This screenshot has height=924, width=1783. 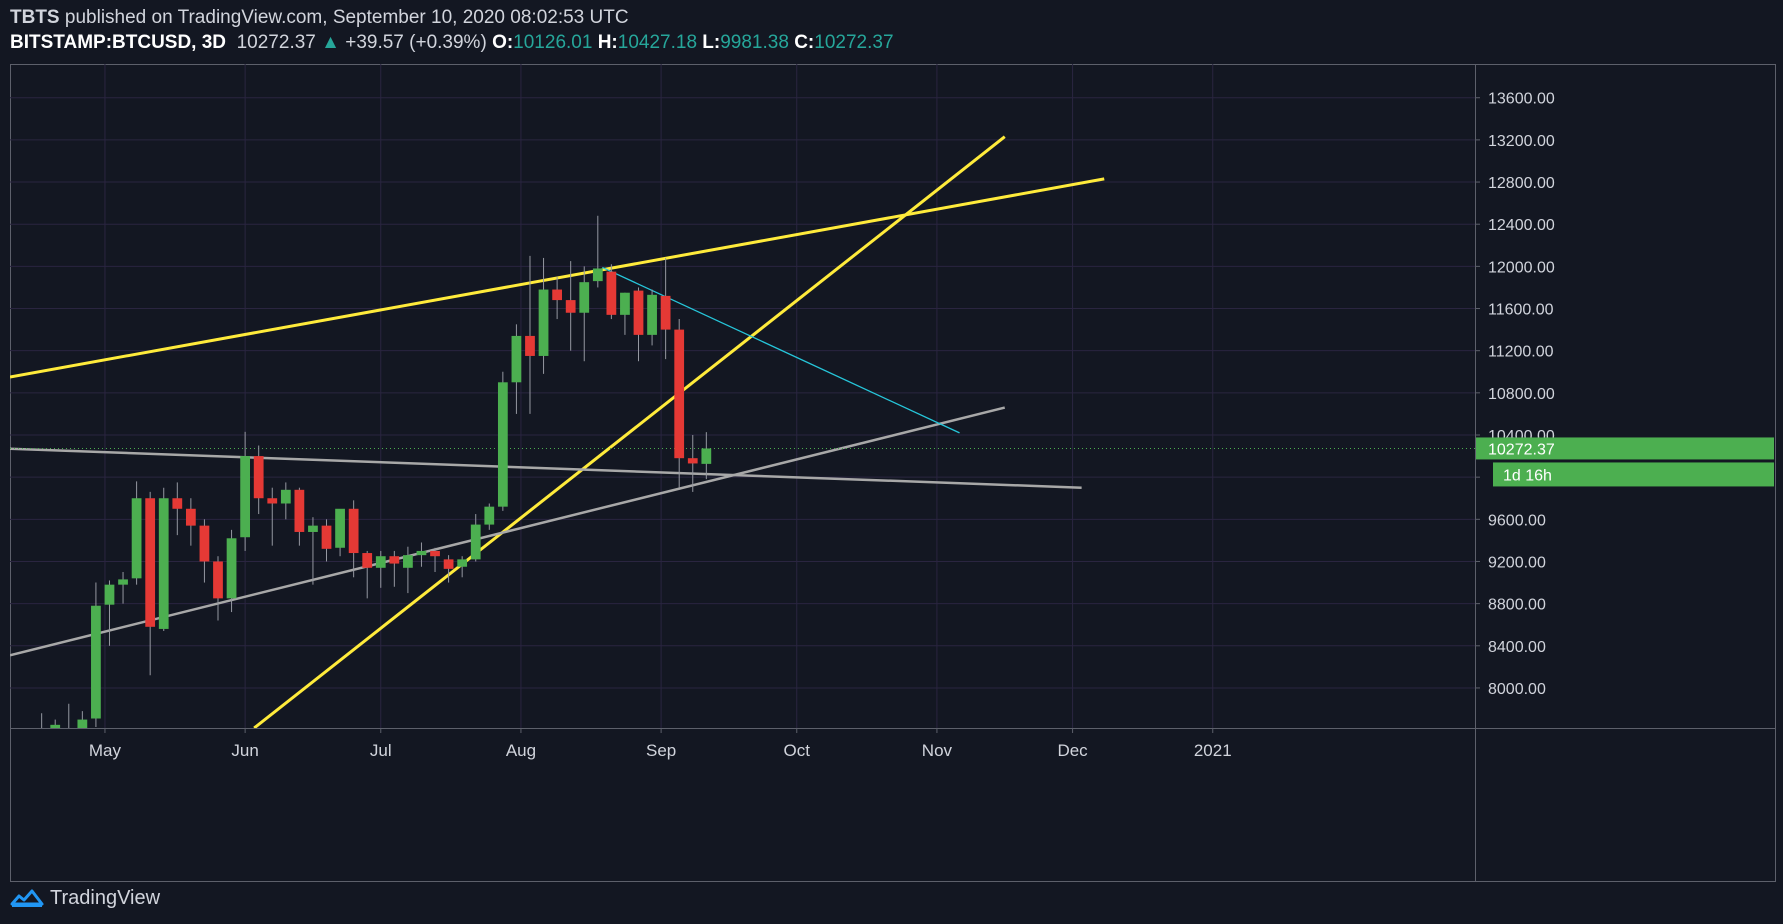 I want to click on time-axis-label: Dec, so click(x=1072, y=750).